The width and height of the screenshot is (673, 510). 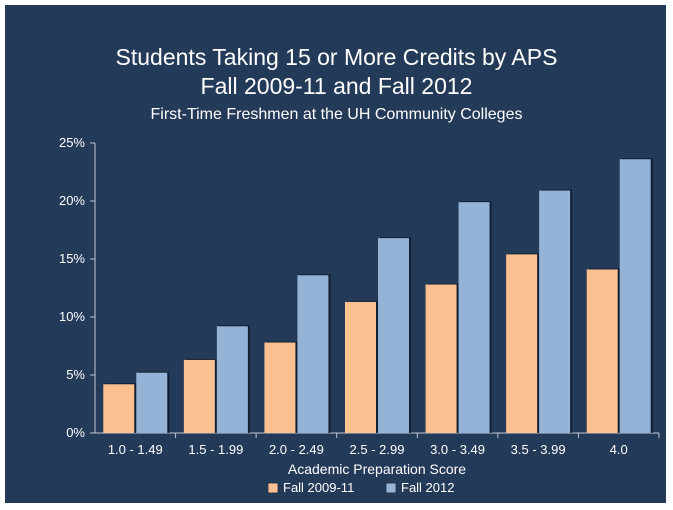 What do you see at coordinates (619, 449) in the screenshot?
I see `x-tick-label: 4.0` at bounding box center [619, 449].